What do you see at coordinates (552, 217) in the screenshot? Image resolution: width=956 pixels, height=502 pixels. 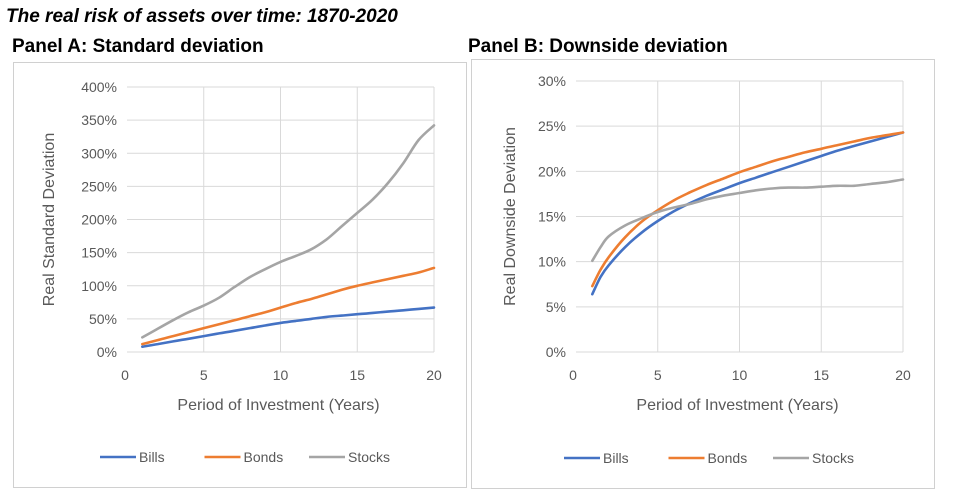 I see `panel-b-y-tick-label: 15%` at bounding box center [552, 217].